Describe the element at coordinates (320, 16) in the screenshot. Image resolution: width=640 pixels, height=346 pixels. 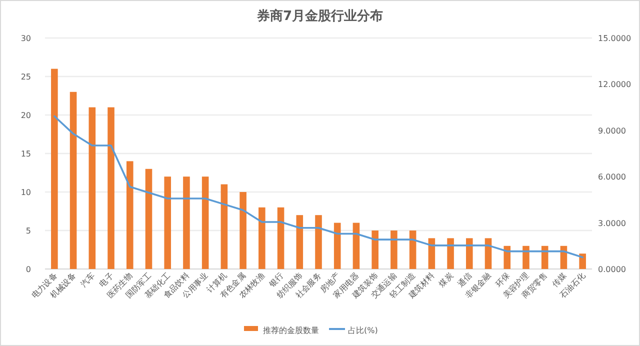
I see `chart-title: 券商7月金股行业分布` at that location.